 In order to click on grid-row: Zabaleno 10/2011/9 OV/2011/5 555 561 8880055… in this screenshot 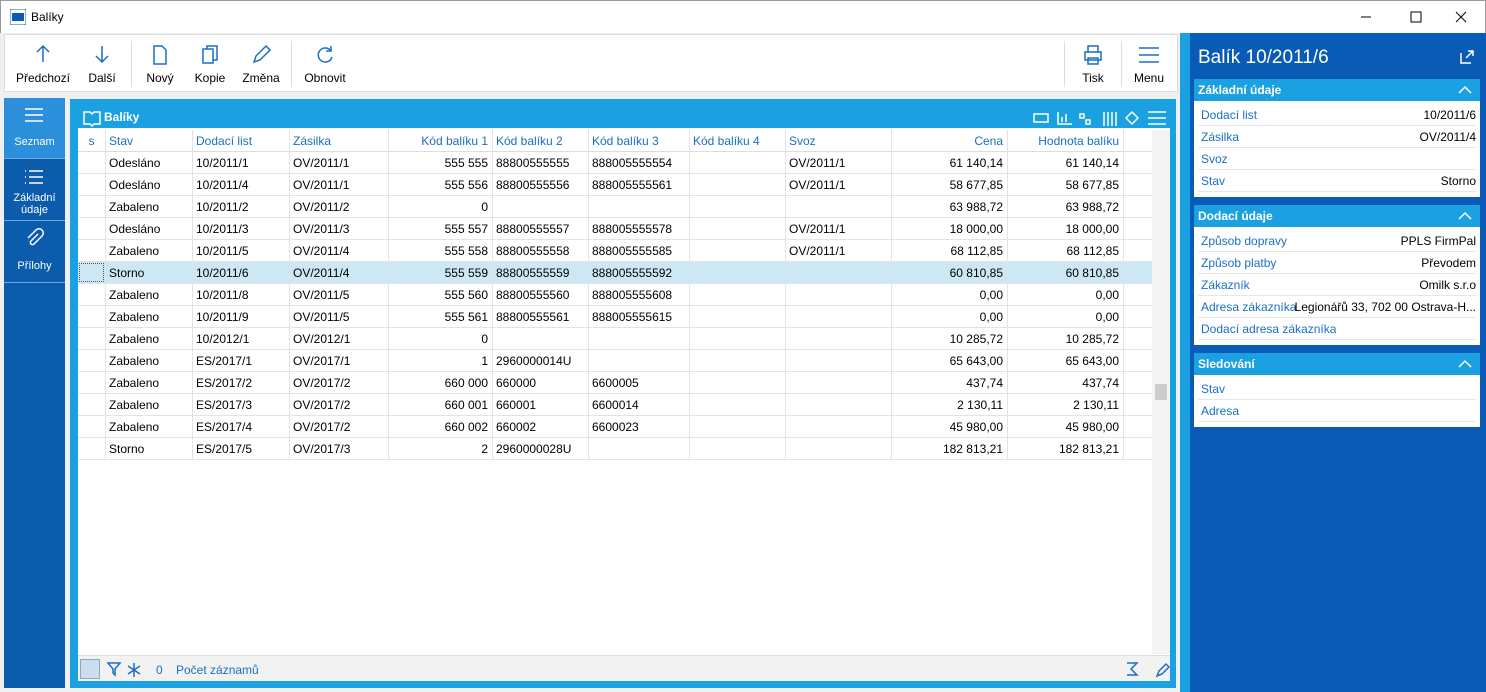, I will do `click(615, 317)`.